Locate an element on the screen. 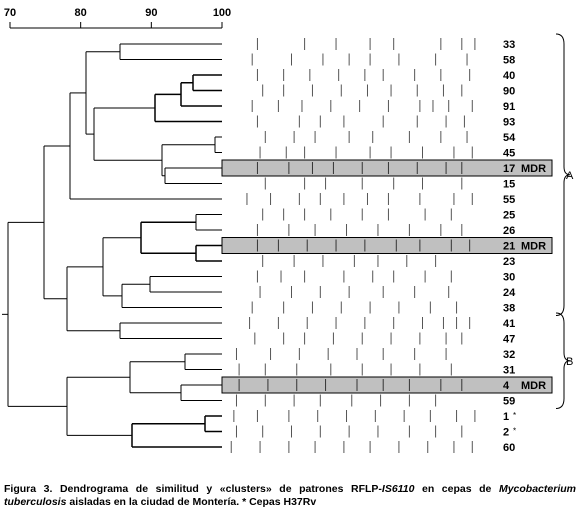 This screenshot has width=578, height=517. strain-label: 90 is located at coordinates (509, 92).